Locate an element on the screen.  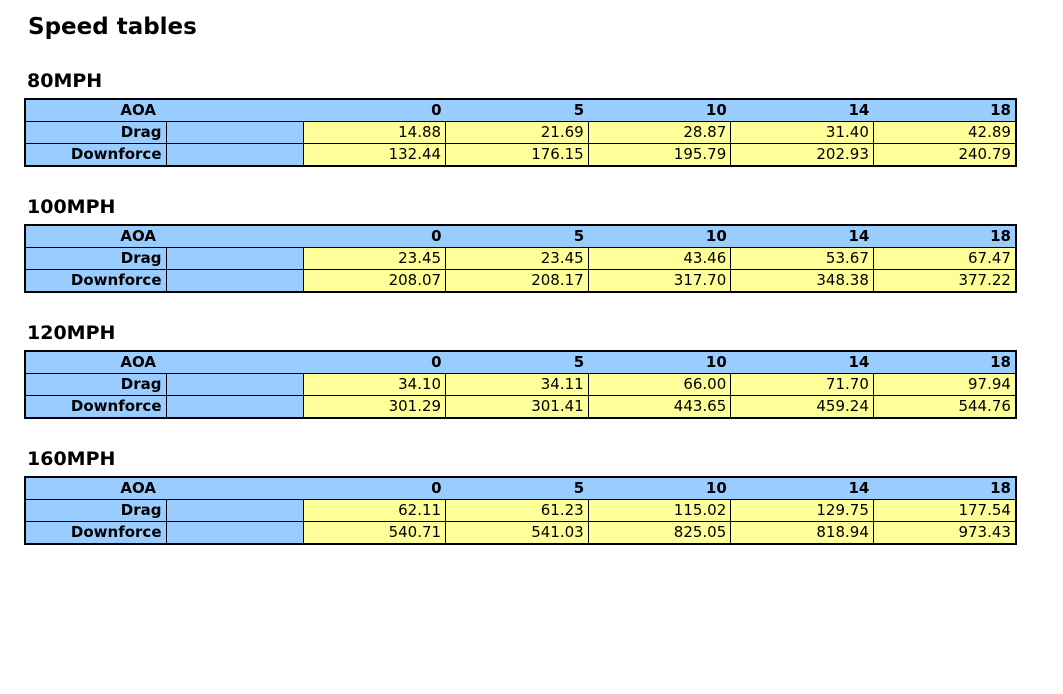
downforce-value: 132.44 is located at coordinates (374, 155).